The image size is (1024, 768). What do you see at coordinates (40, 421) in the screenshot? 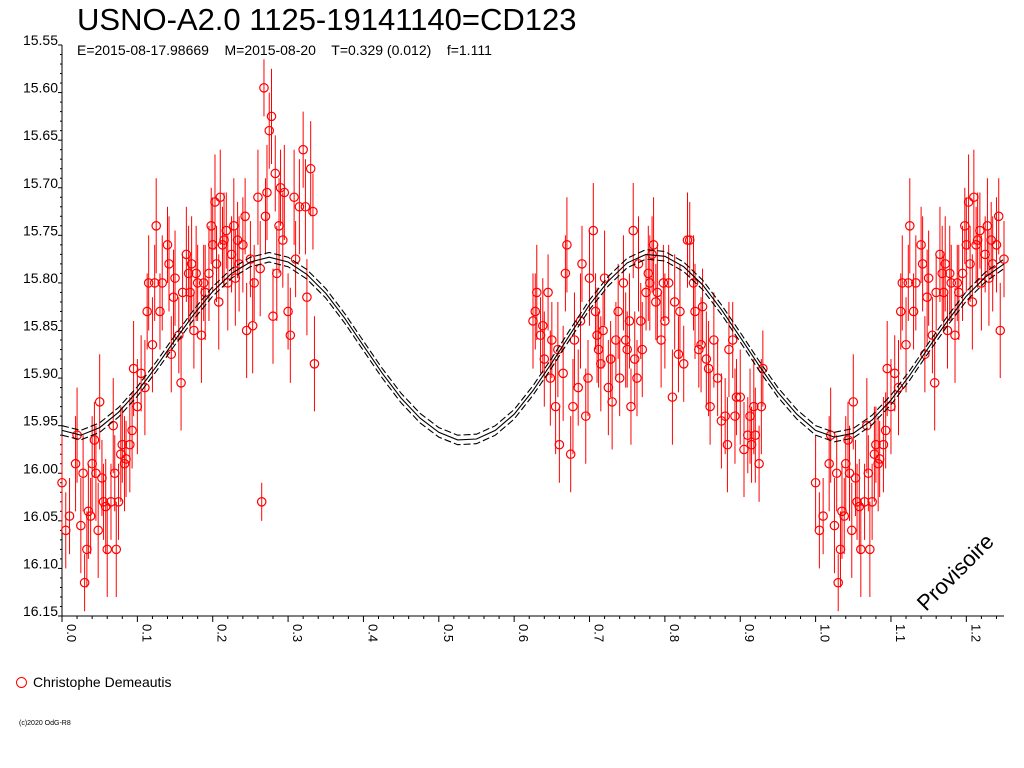
I see `y-tick-label: 15.95` at bounding box center [40, 421].